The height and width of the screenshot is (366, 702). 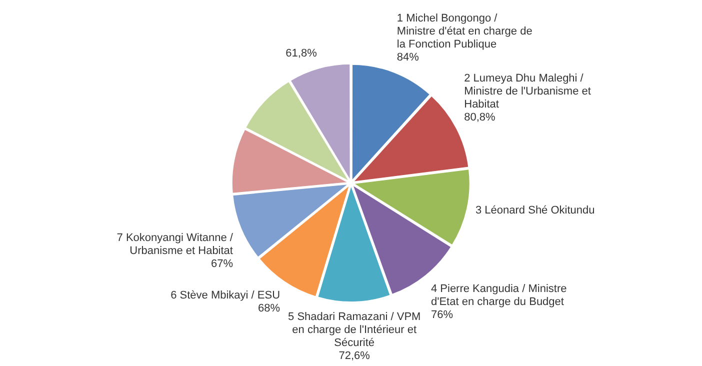 I want to click on slice-label: 4 Pierre Kangudia / Ministre d'Etat en charge du Budget, so click(x=498, y=295).